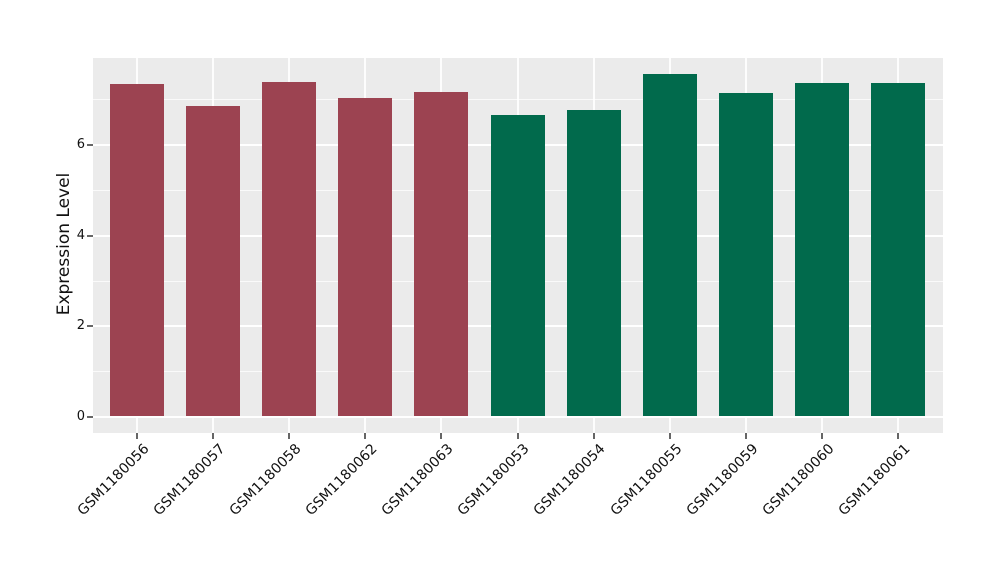 The width and height of the screenshot is (1000, 580). What do you see at coordinates (80, 416) in the screenshot?
I see `y-tick-label: 0` at bounding box center [80, 416].